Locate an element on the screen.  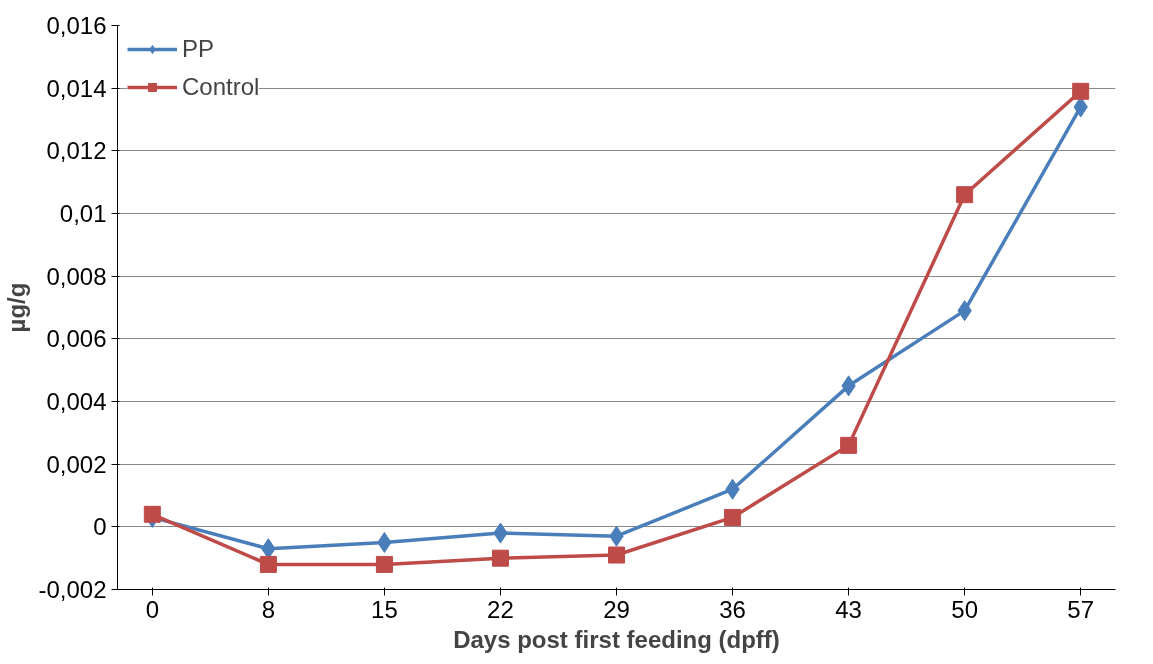
legend-label: Control is located at coordinates (221, 87).